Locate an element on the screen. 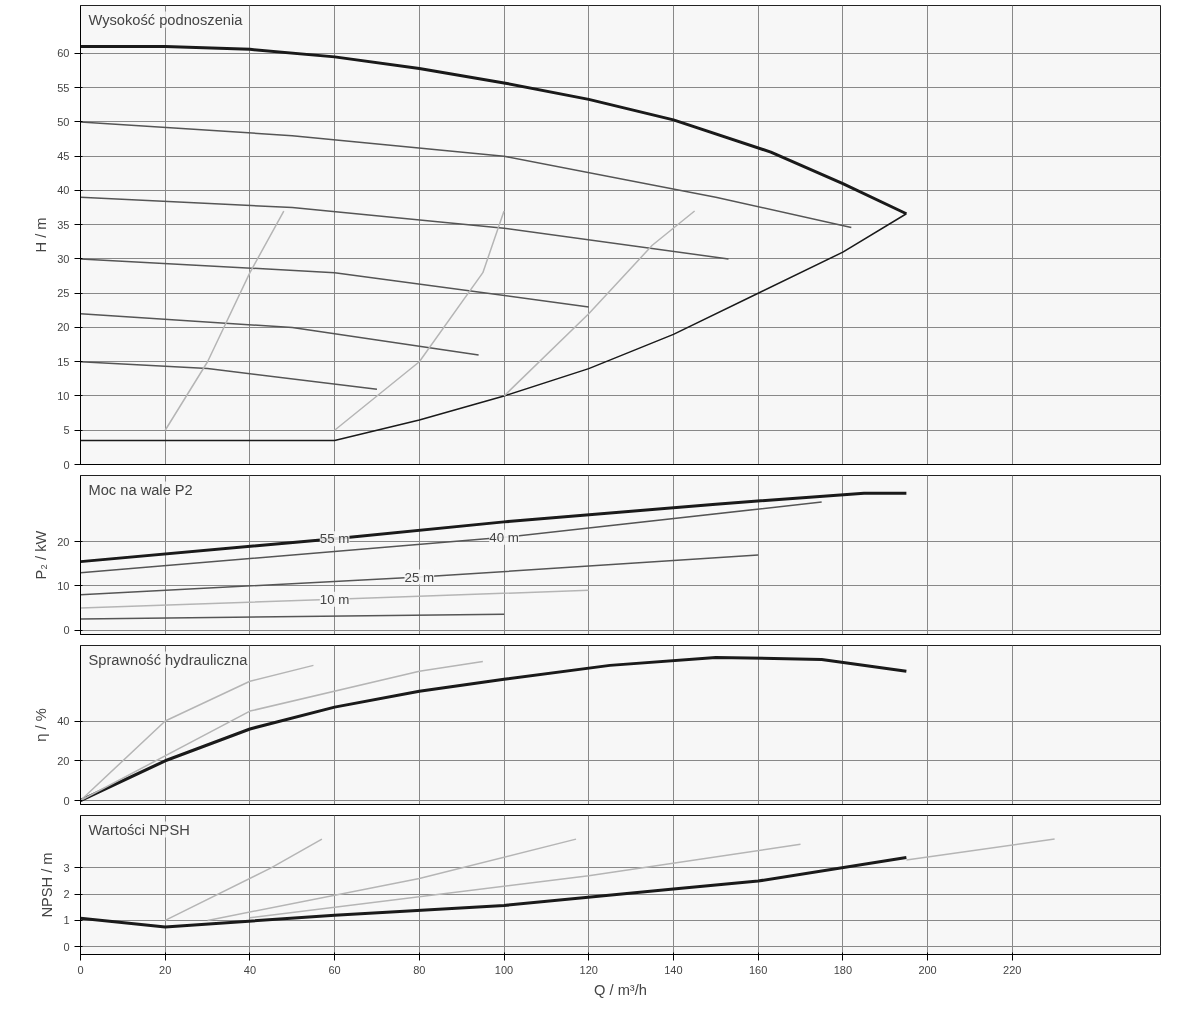  y-tick-label: 50 is located at coordinates (63, 121).